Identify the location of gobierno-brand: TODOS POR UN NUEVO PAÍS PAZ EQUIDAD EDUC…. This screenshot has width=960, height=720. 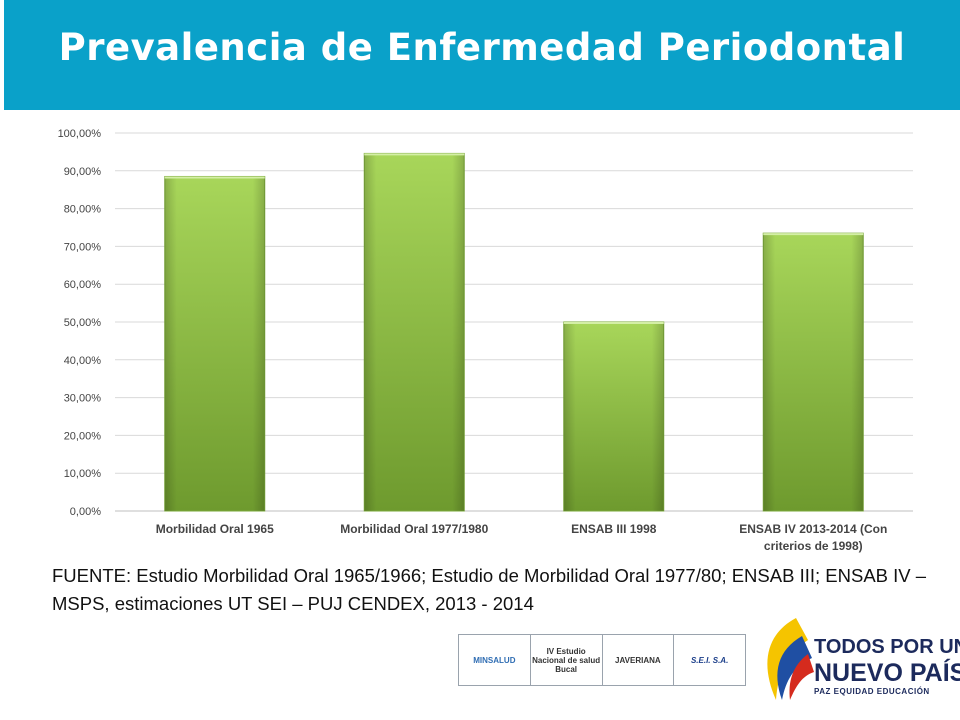
(858, 659).